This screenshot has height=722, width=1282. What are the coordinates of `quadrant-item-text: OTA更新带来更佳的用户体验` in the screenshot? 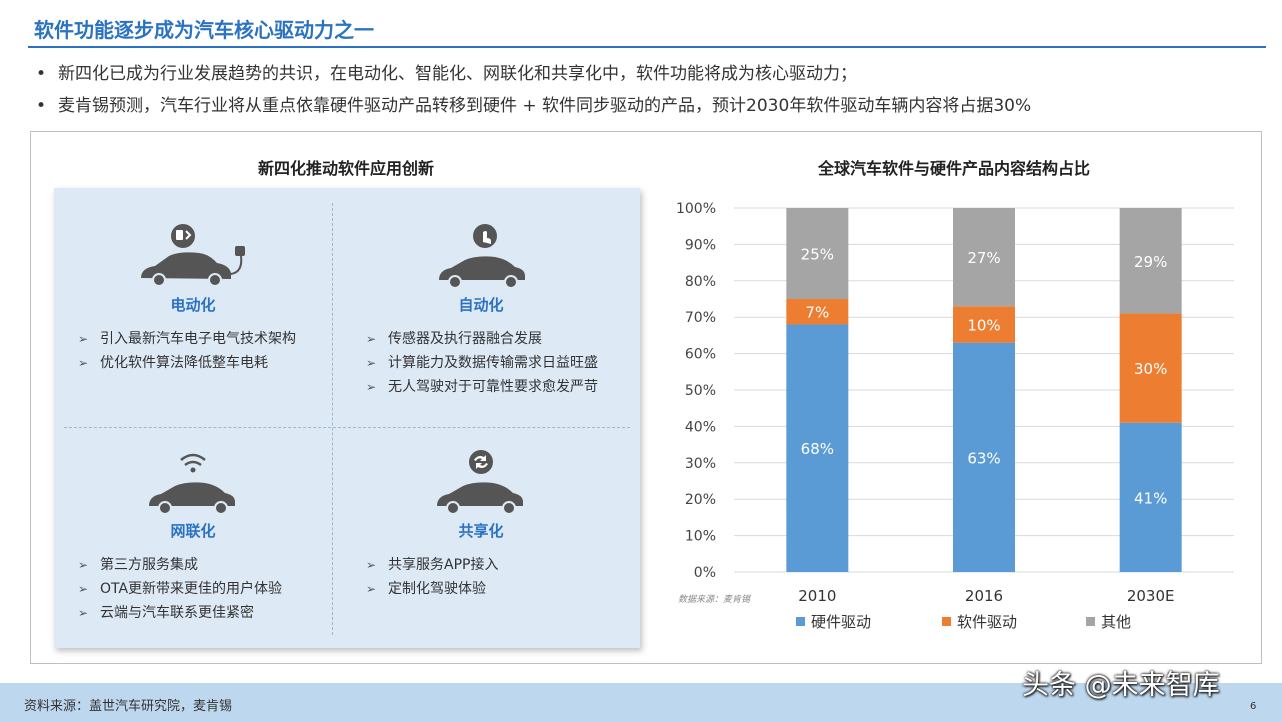 It's located at (191, 589).